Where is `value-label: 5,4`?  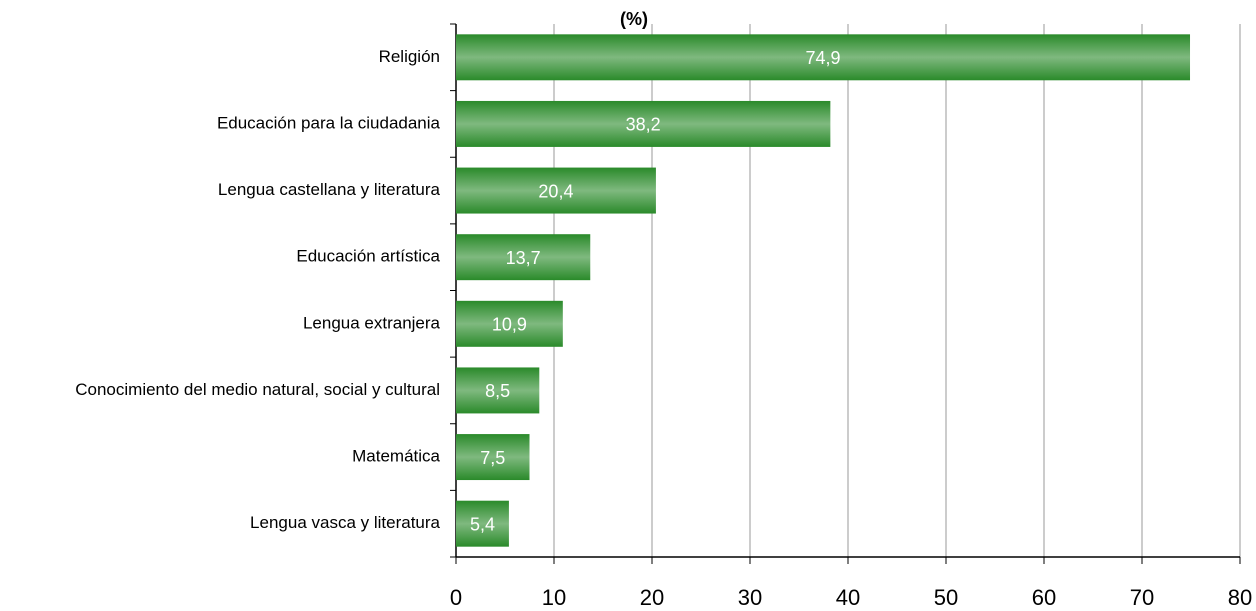
value-label: 5,4 is located at coordinates (482, 524).